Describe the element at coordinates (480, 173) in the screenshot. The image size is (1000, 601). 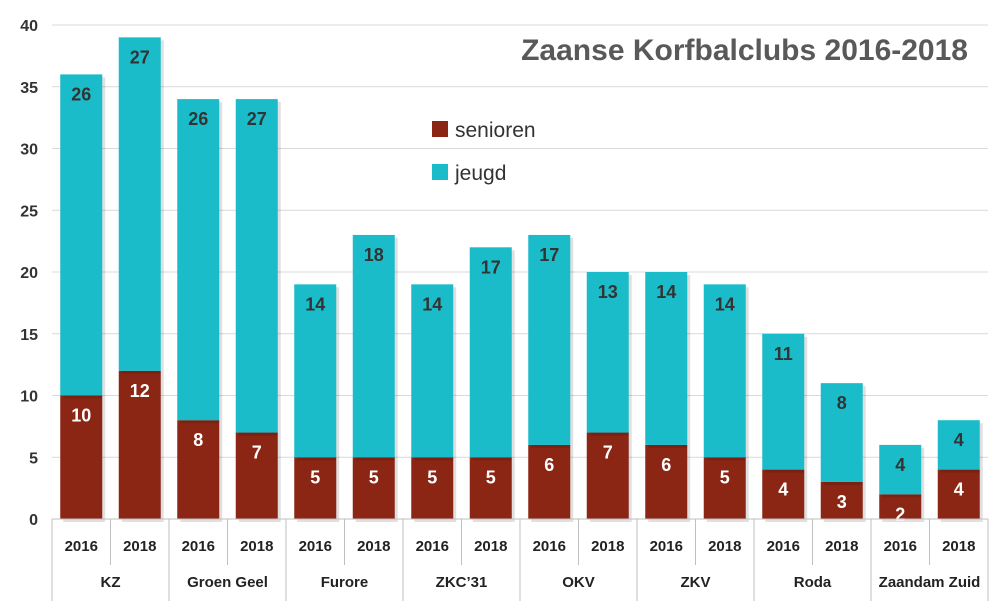
I see `legend-label-jeugd: jeugd` at that location.